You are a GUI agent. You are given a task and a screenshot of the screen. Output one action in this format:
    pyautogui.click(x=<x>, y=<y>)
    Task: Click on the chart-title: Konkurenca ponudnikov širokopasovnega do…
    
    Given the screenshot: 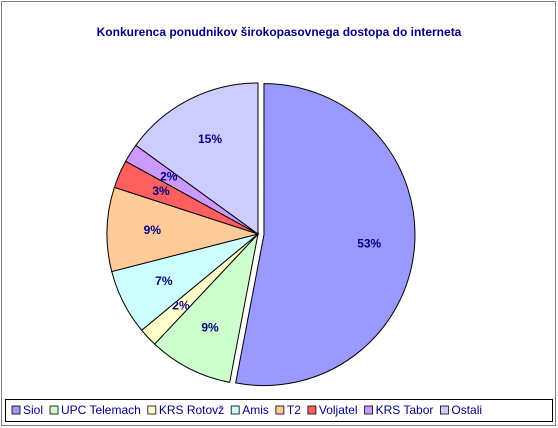 What is the action you would take?
    pyautogui.click(x=279, y=32)
    